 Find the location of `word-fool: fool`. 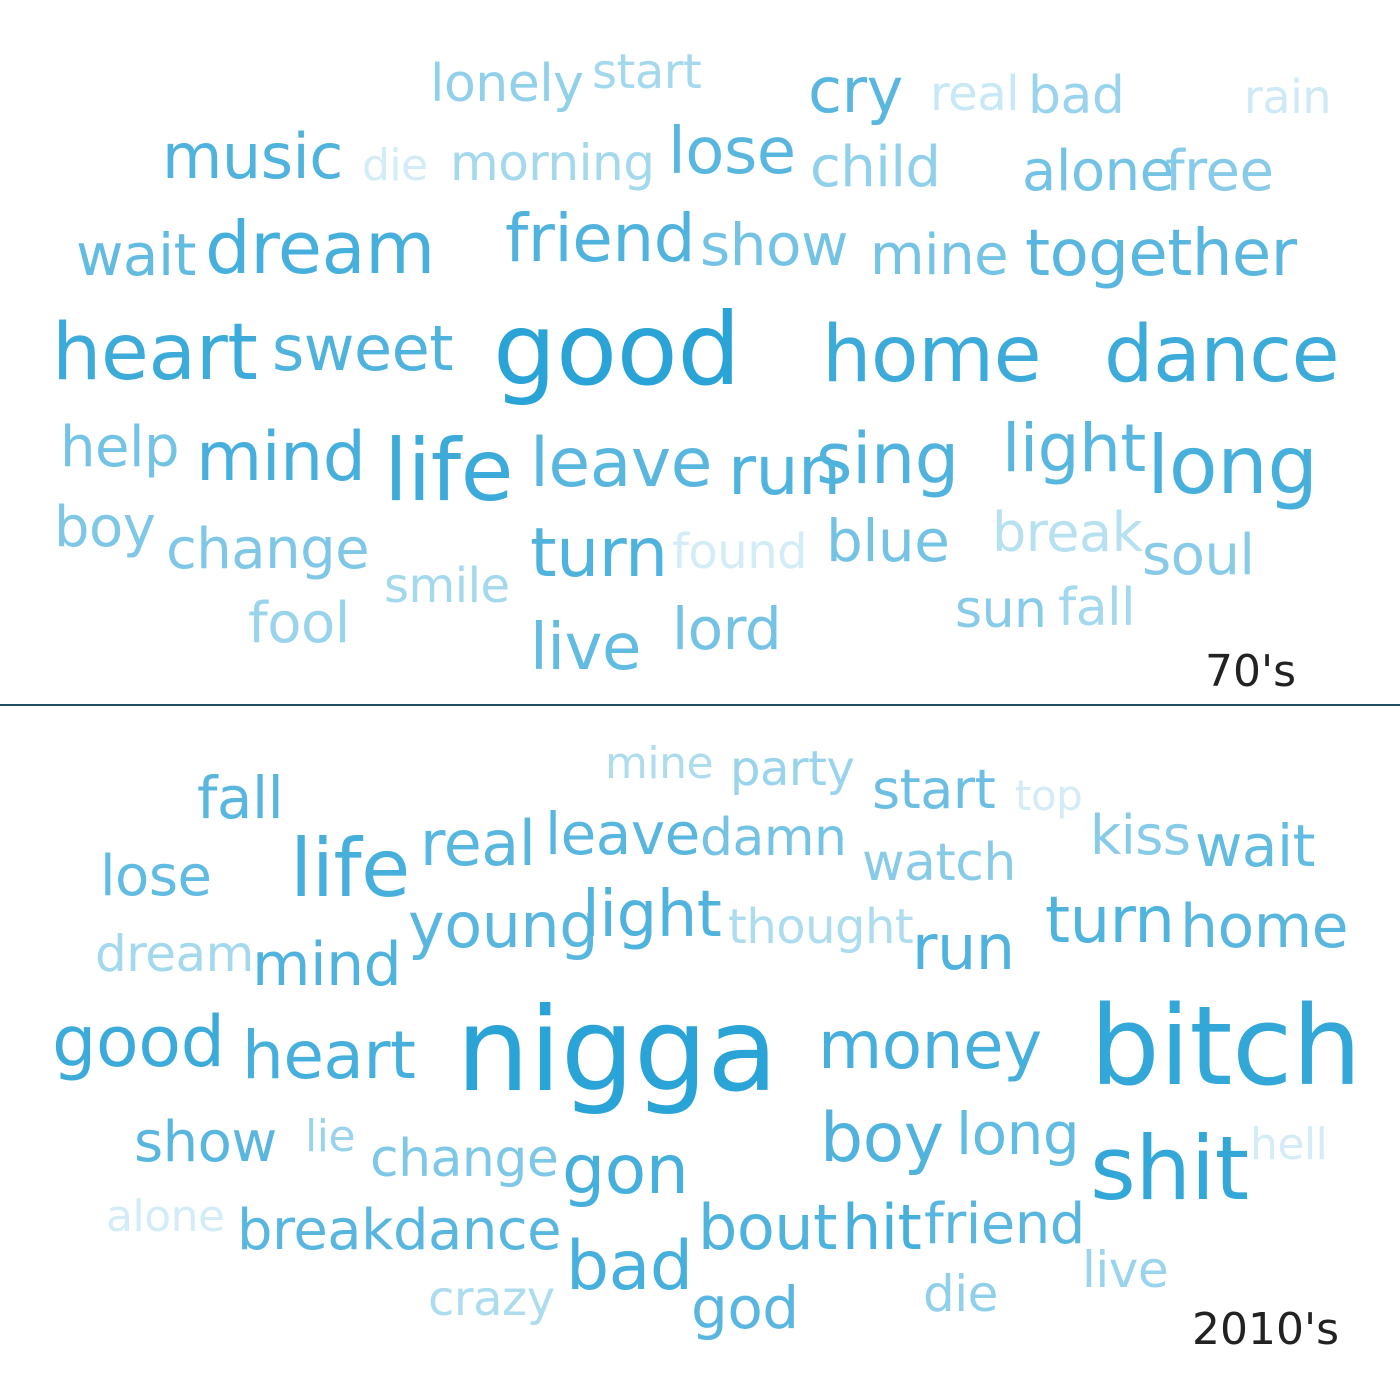

word-fool: fool is located at coordinates (299, 623).